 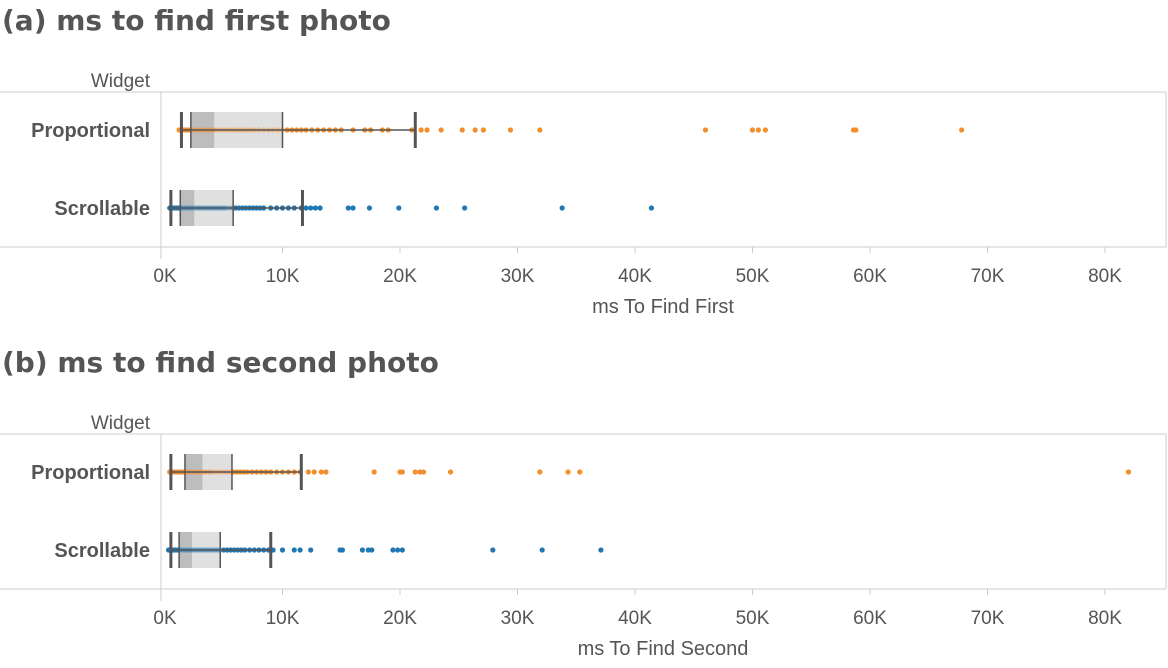 What do you see at coordinates (121, 81) in the screenshot?
I see `panel-a-row-header: Widget` at bounding box center [121, 81].